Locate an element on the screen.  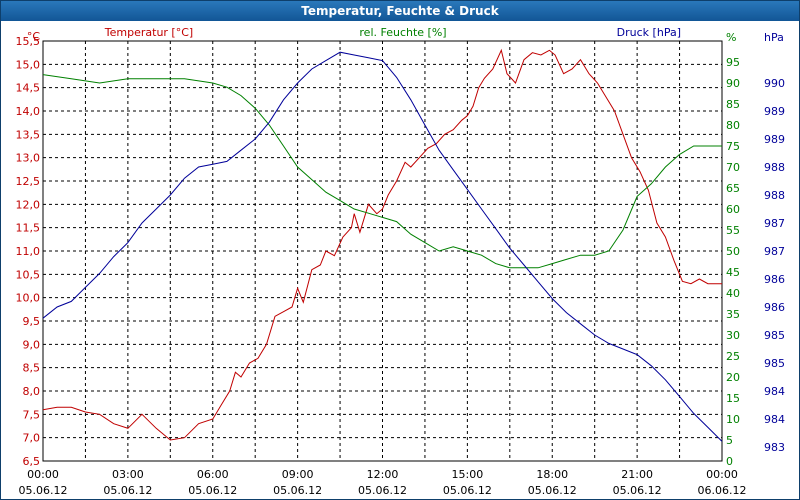
humidity-tick-label: 40 is located at coordinates (733, 293).